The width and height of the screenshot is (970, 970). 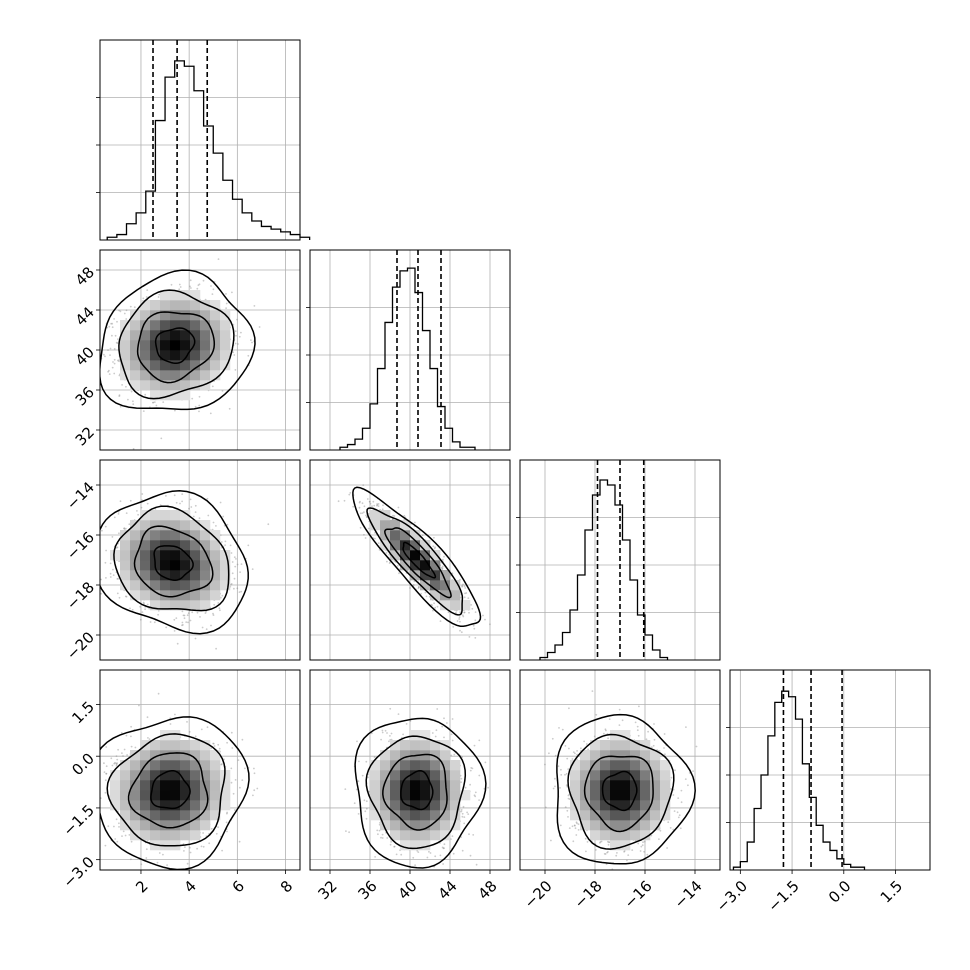 I want to click on y-tick-label: 1.5, so click(x=83, y=713).